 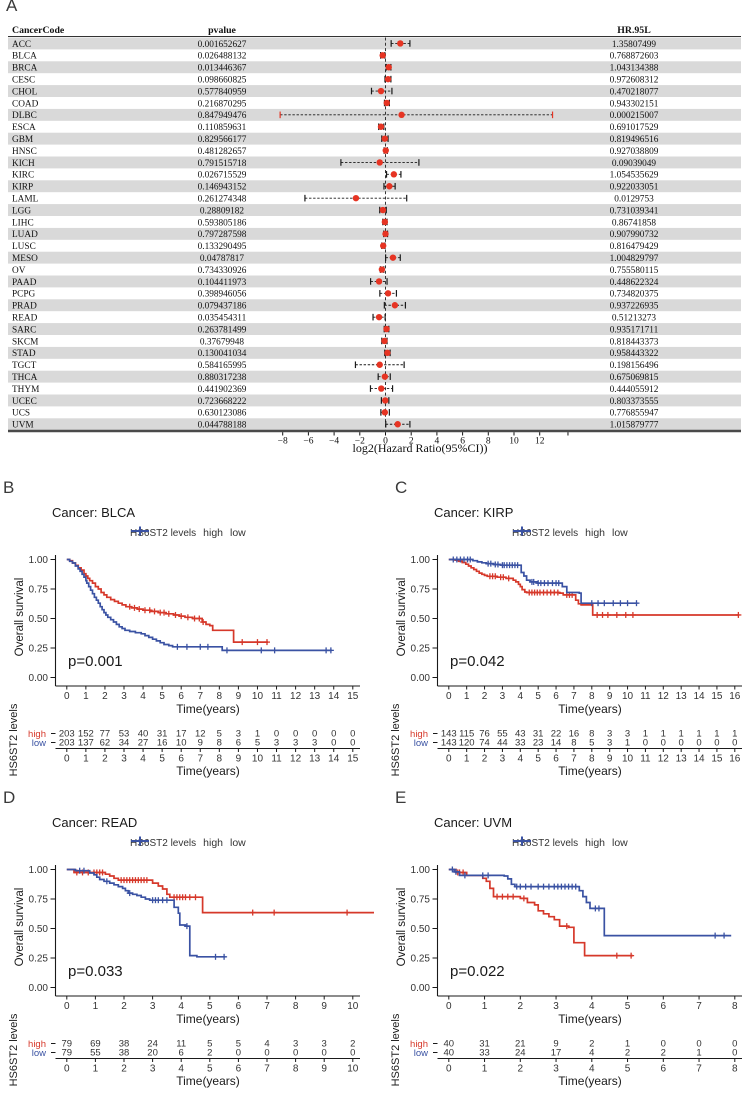 What do you see at coordinates (634, 402) in the screenshot?
I see `svg-text: 0.803373555` at bounding box center [634, 402].